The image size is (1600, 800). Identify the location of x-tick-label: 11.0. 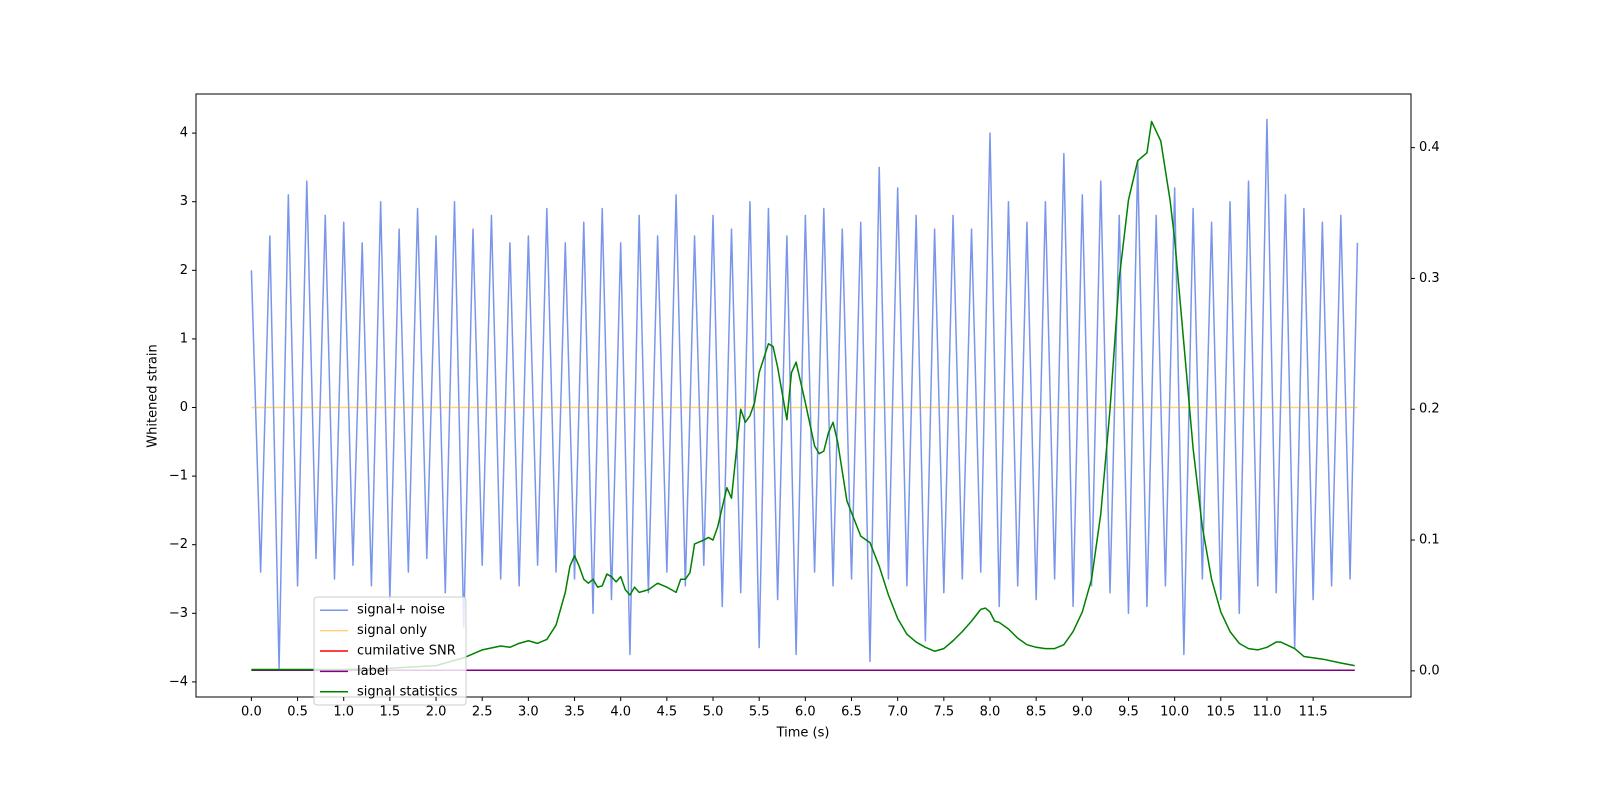
(1266, 712).